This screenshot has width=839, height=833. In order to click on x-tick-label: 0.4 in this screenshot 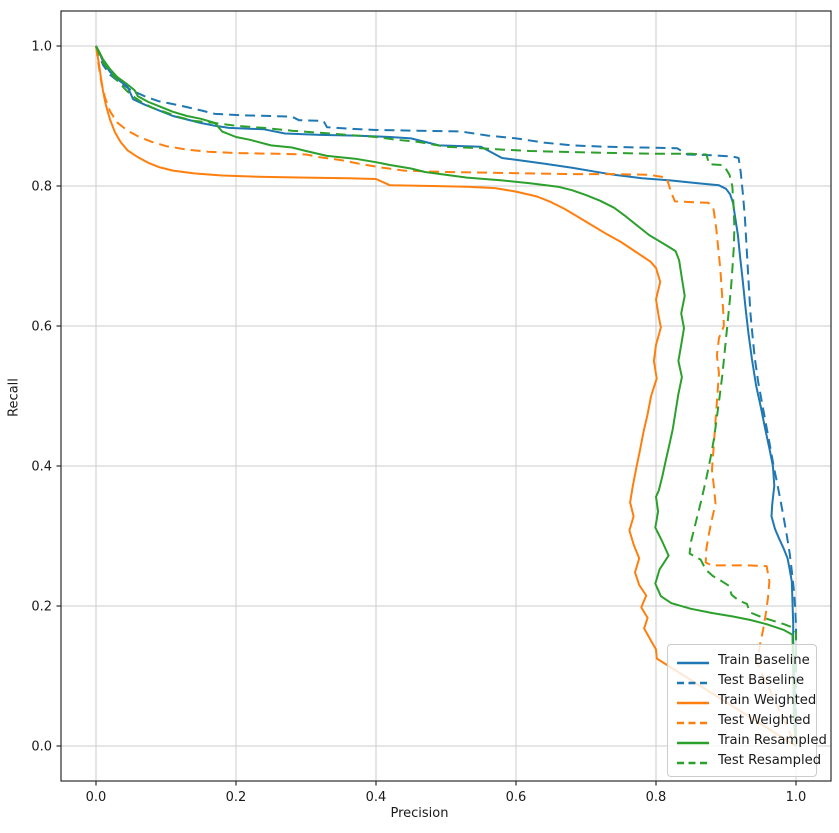, I will do `click(376, 797)`.